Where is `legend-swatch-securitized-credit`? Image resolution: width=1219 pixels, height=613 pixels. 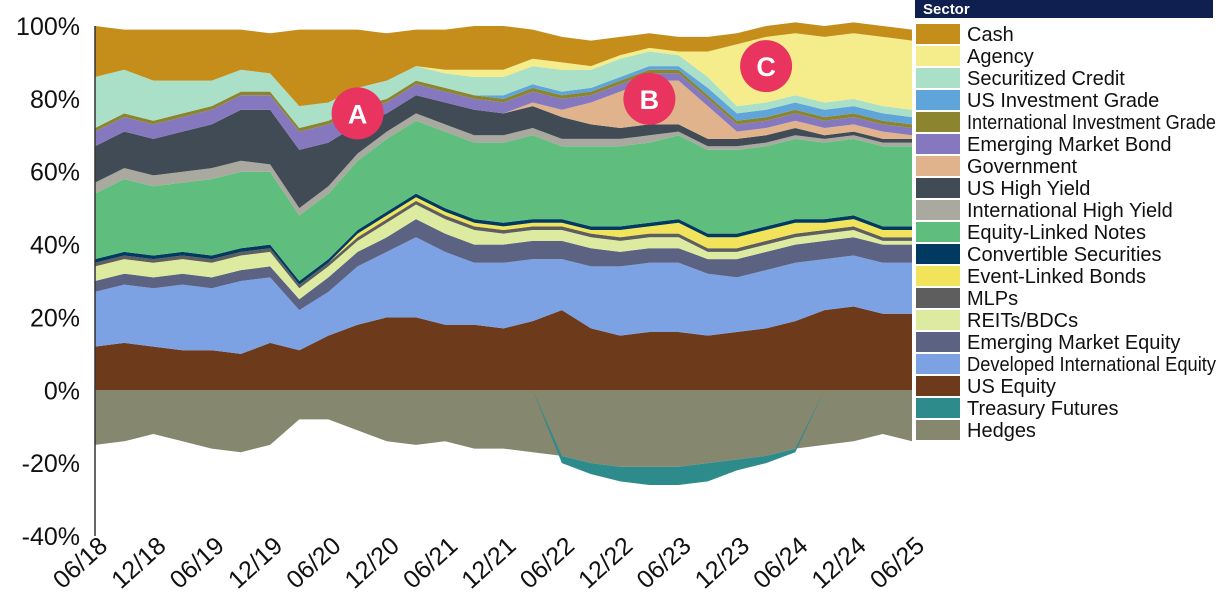
legend-swatch-securitized-credit is located at coordinates (938, 78).